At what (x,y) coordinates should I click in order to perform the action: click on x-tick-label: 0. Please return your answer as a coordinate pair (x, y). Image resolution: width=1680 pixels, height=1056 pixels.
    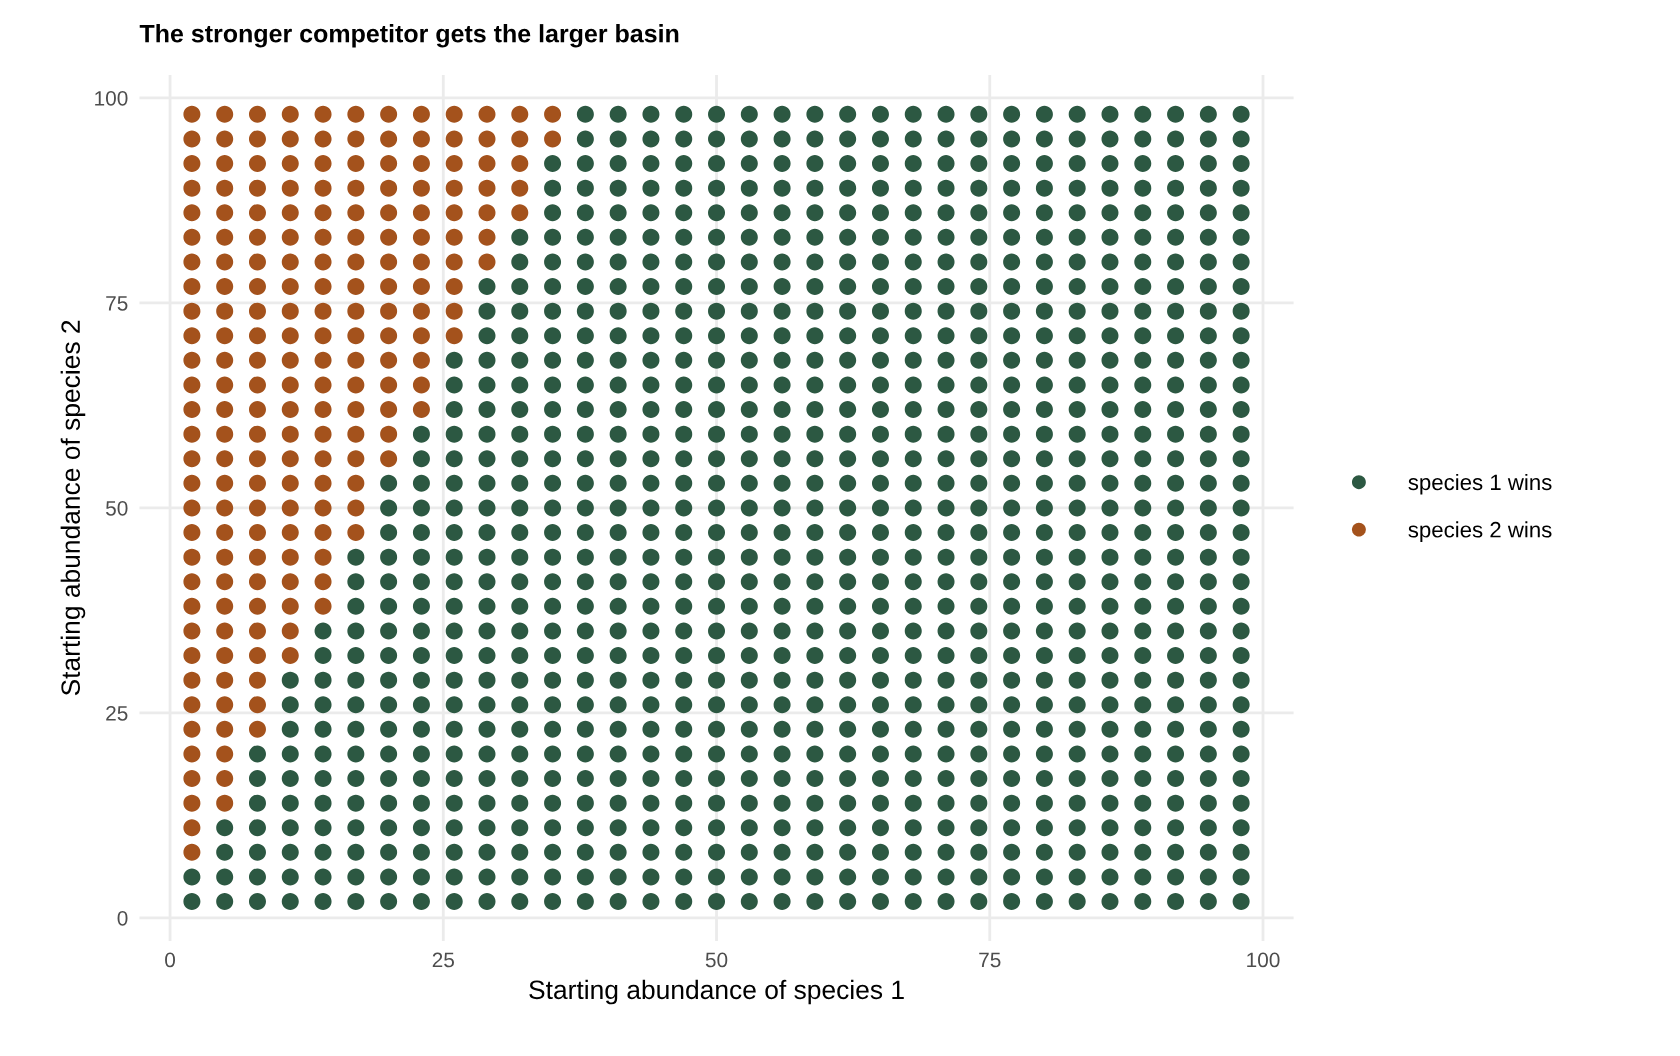
    Looking at the image, I should click on (170, 960).